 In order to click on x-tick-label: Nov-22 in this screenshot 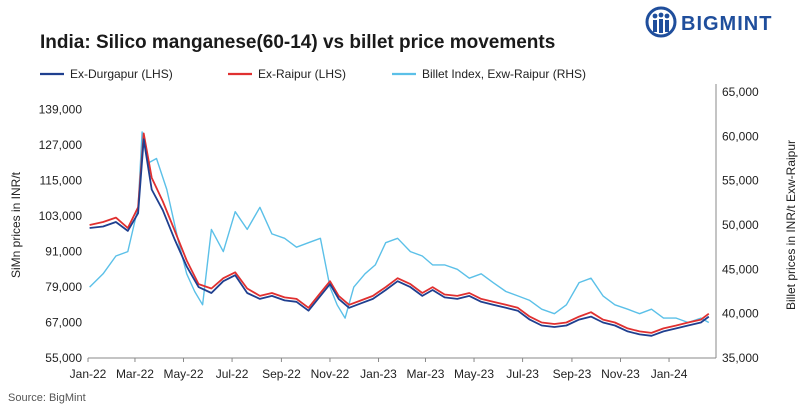, I will do `click(330, 374)`.